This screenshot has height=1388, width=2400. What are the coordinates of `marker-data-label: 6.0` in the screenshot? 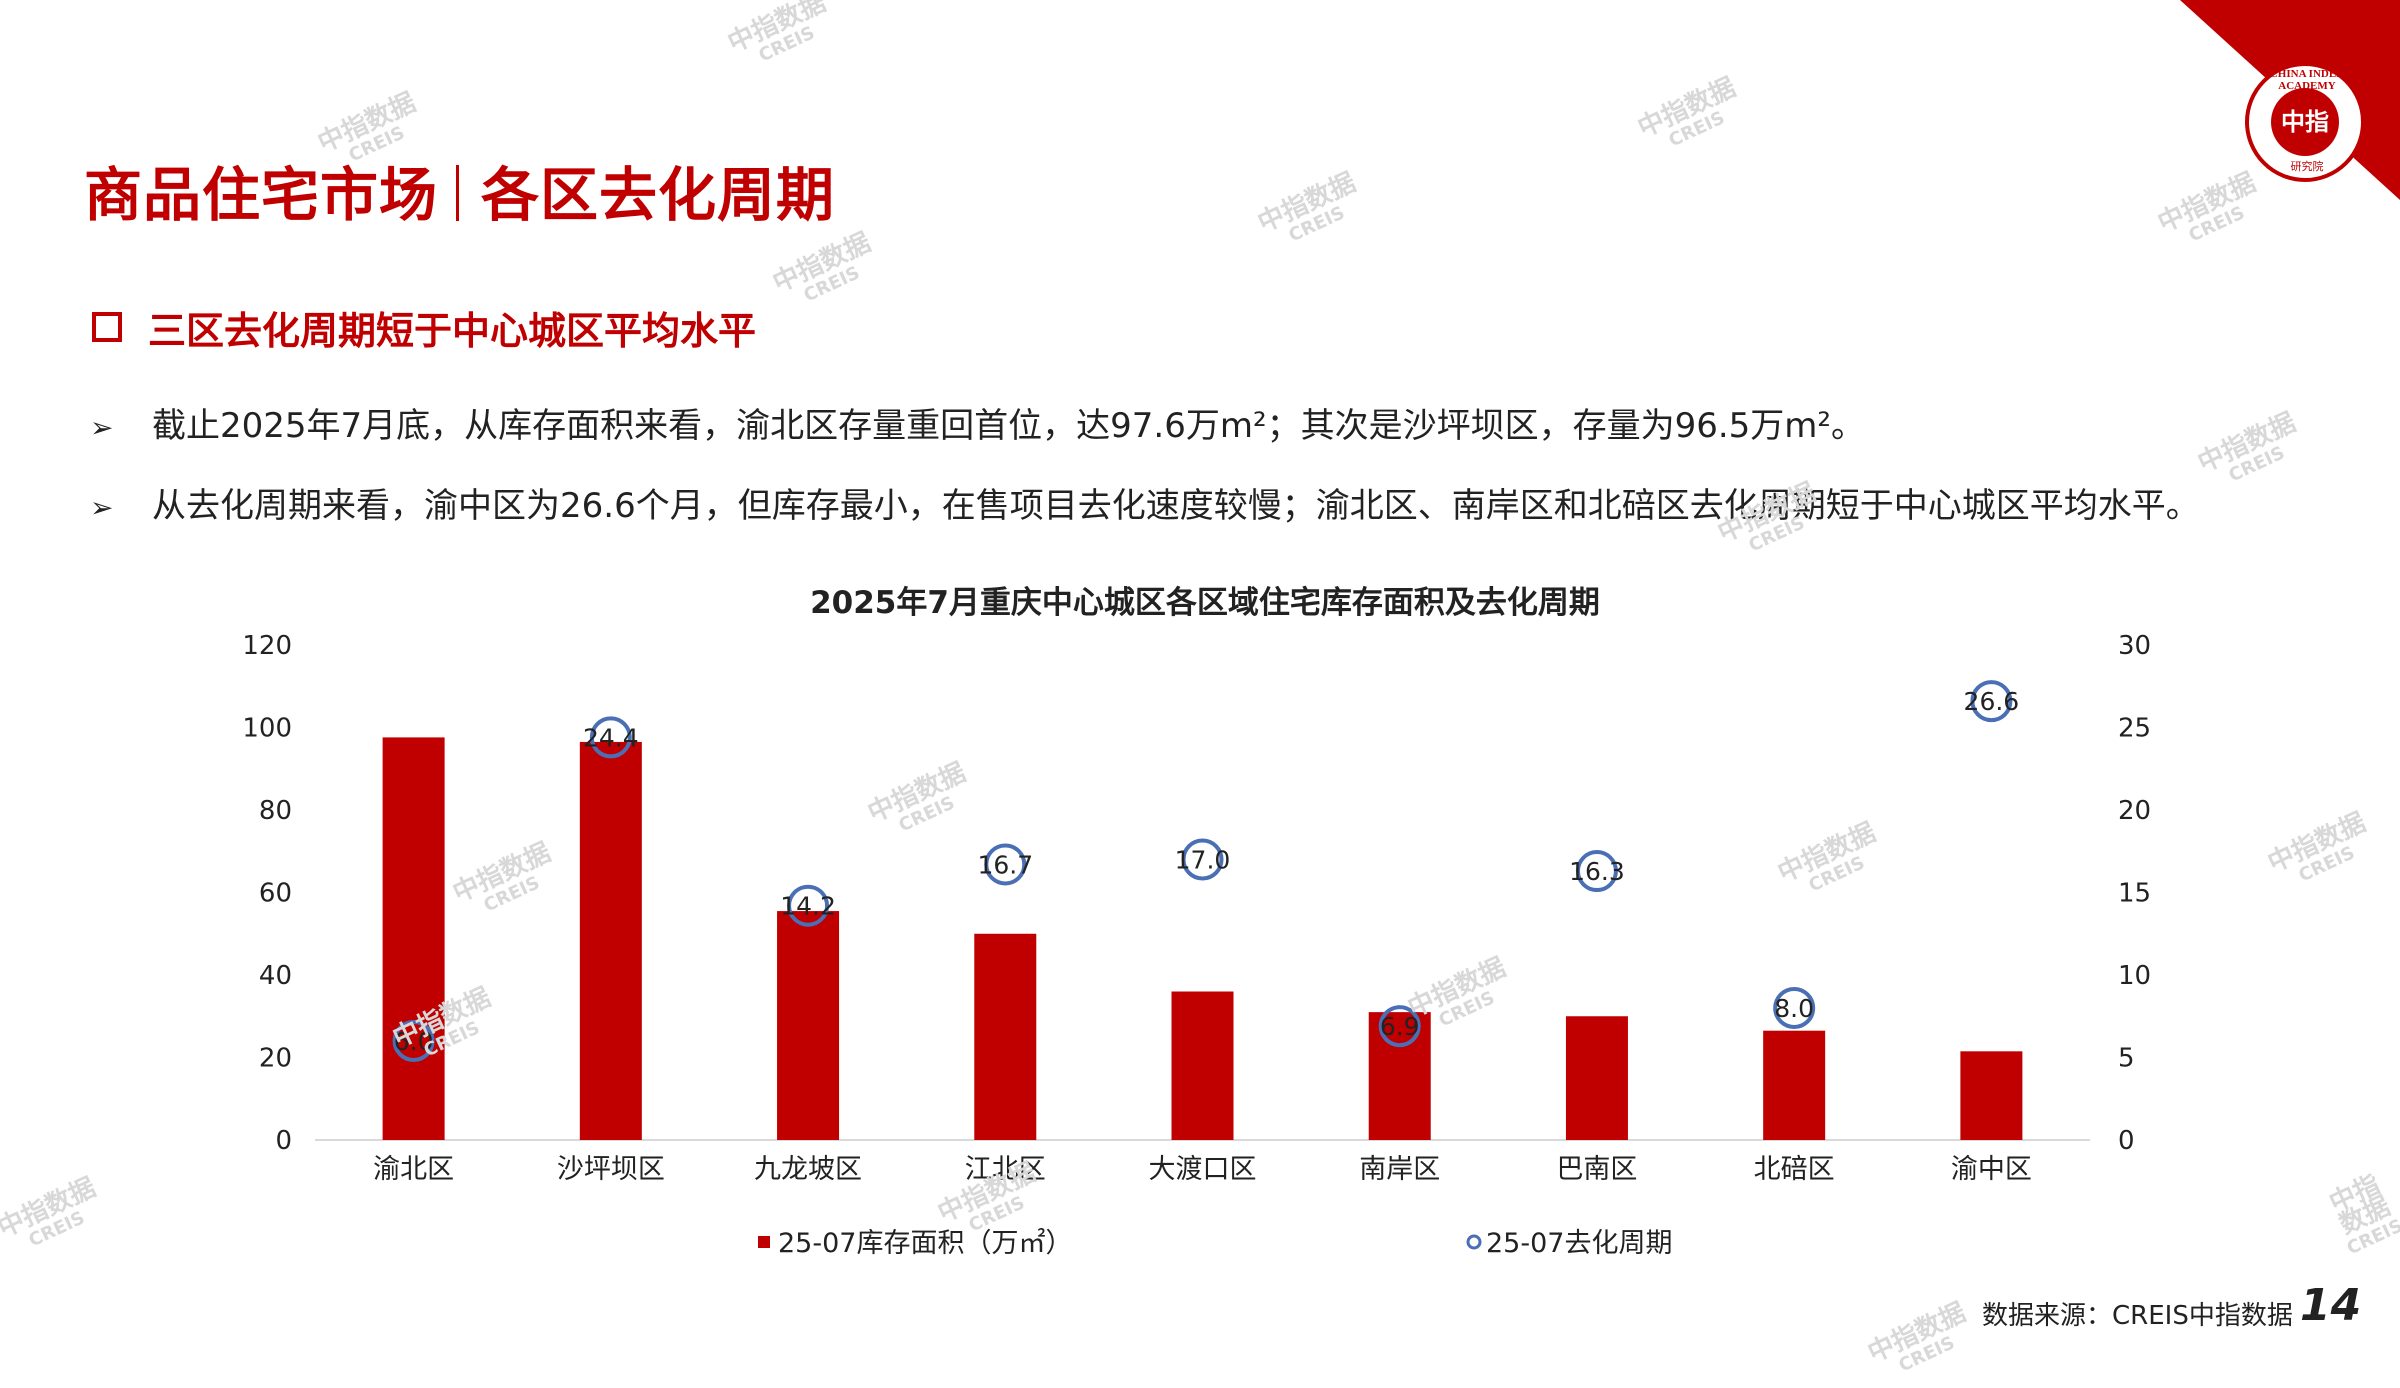 It's located at (414, 1041).